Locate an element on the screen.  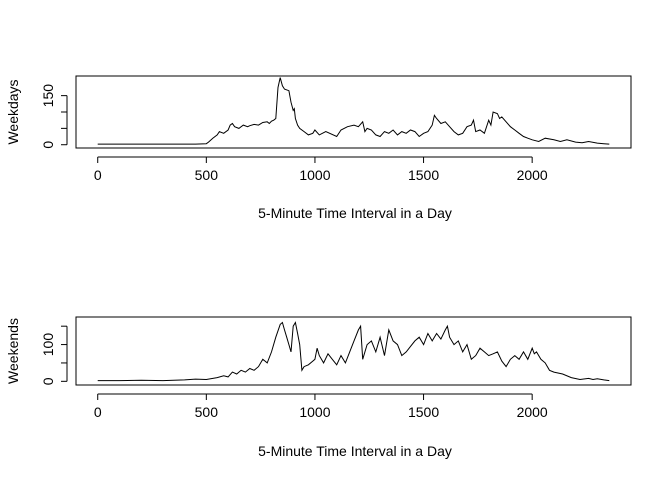
weekends-y-axis: 0 100 is located at coordinates (54, 355).